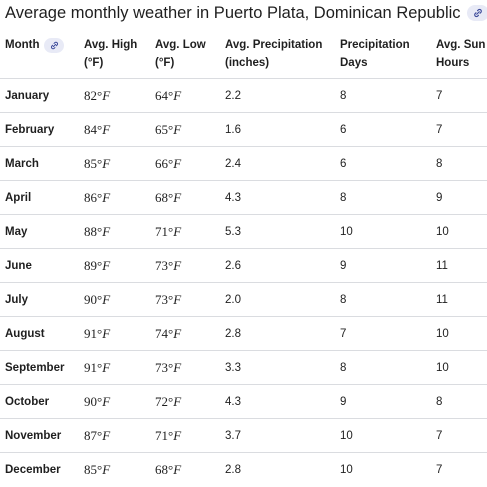 The image size is (487, 487). What do you see at coordinates (185, 95) in the screenshot?
I see `avg-low-cell: 64°F` at bounding box center [185, 95].